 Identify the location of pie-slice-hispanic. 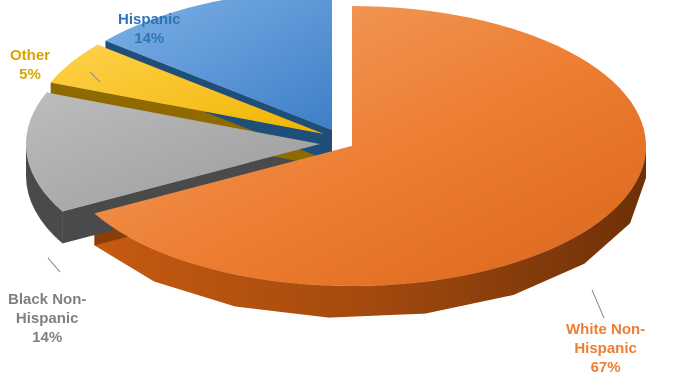
(218, 65).